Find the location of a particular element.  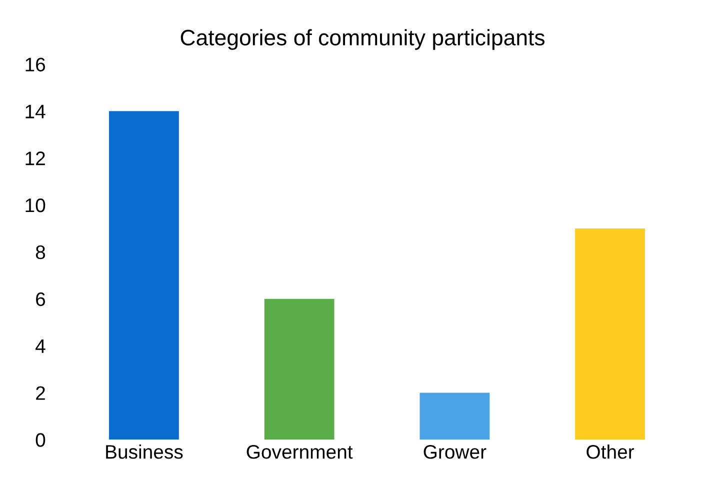

y-tick-label: 0 is located at coordinates (41, 440).